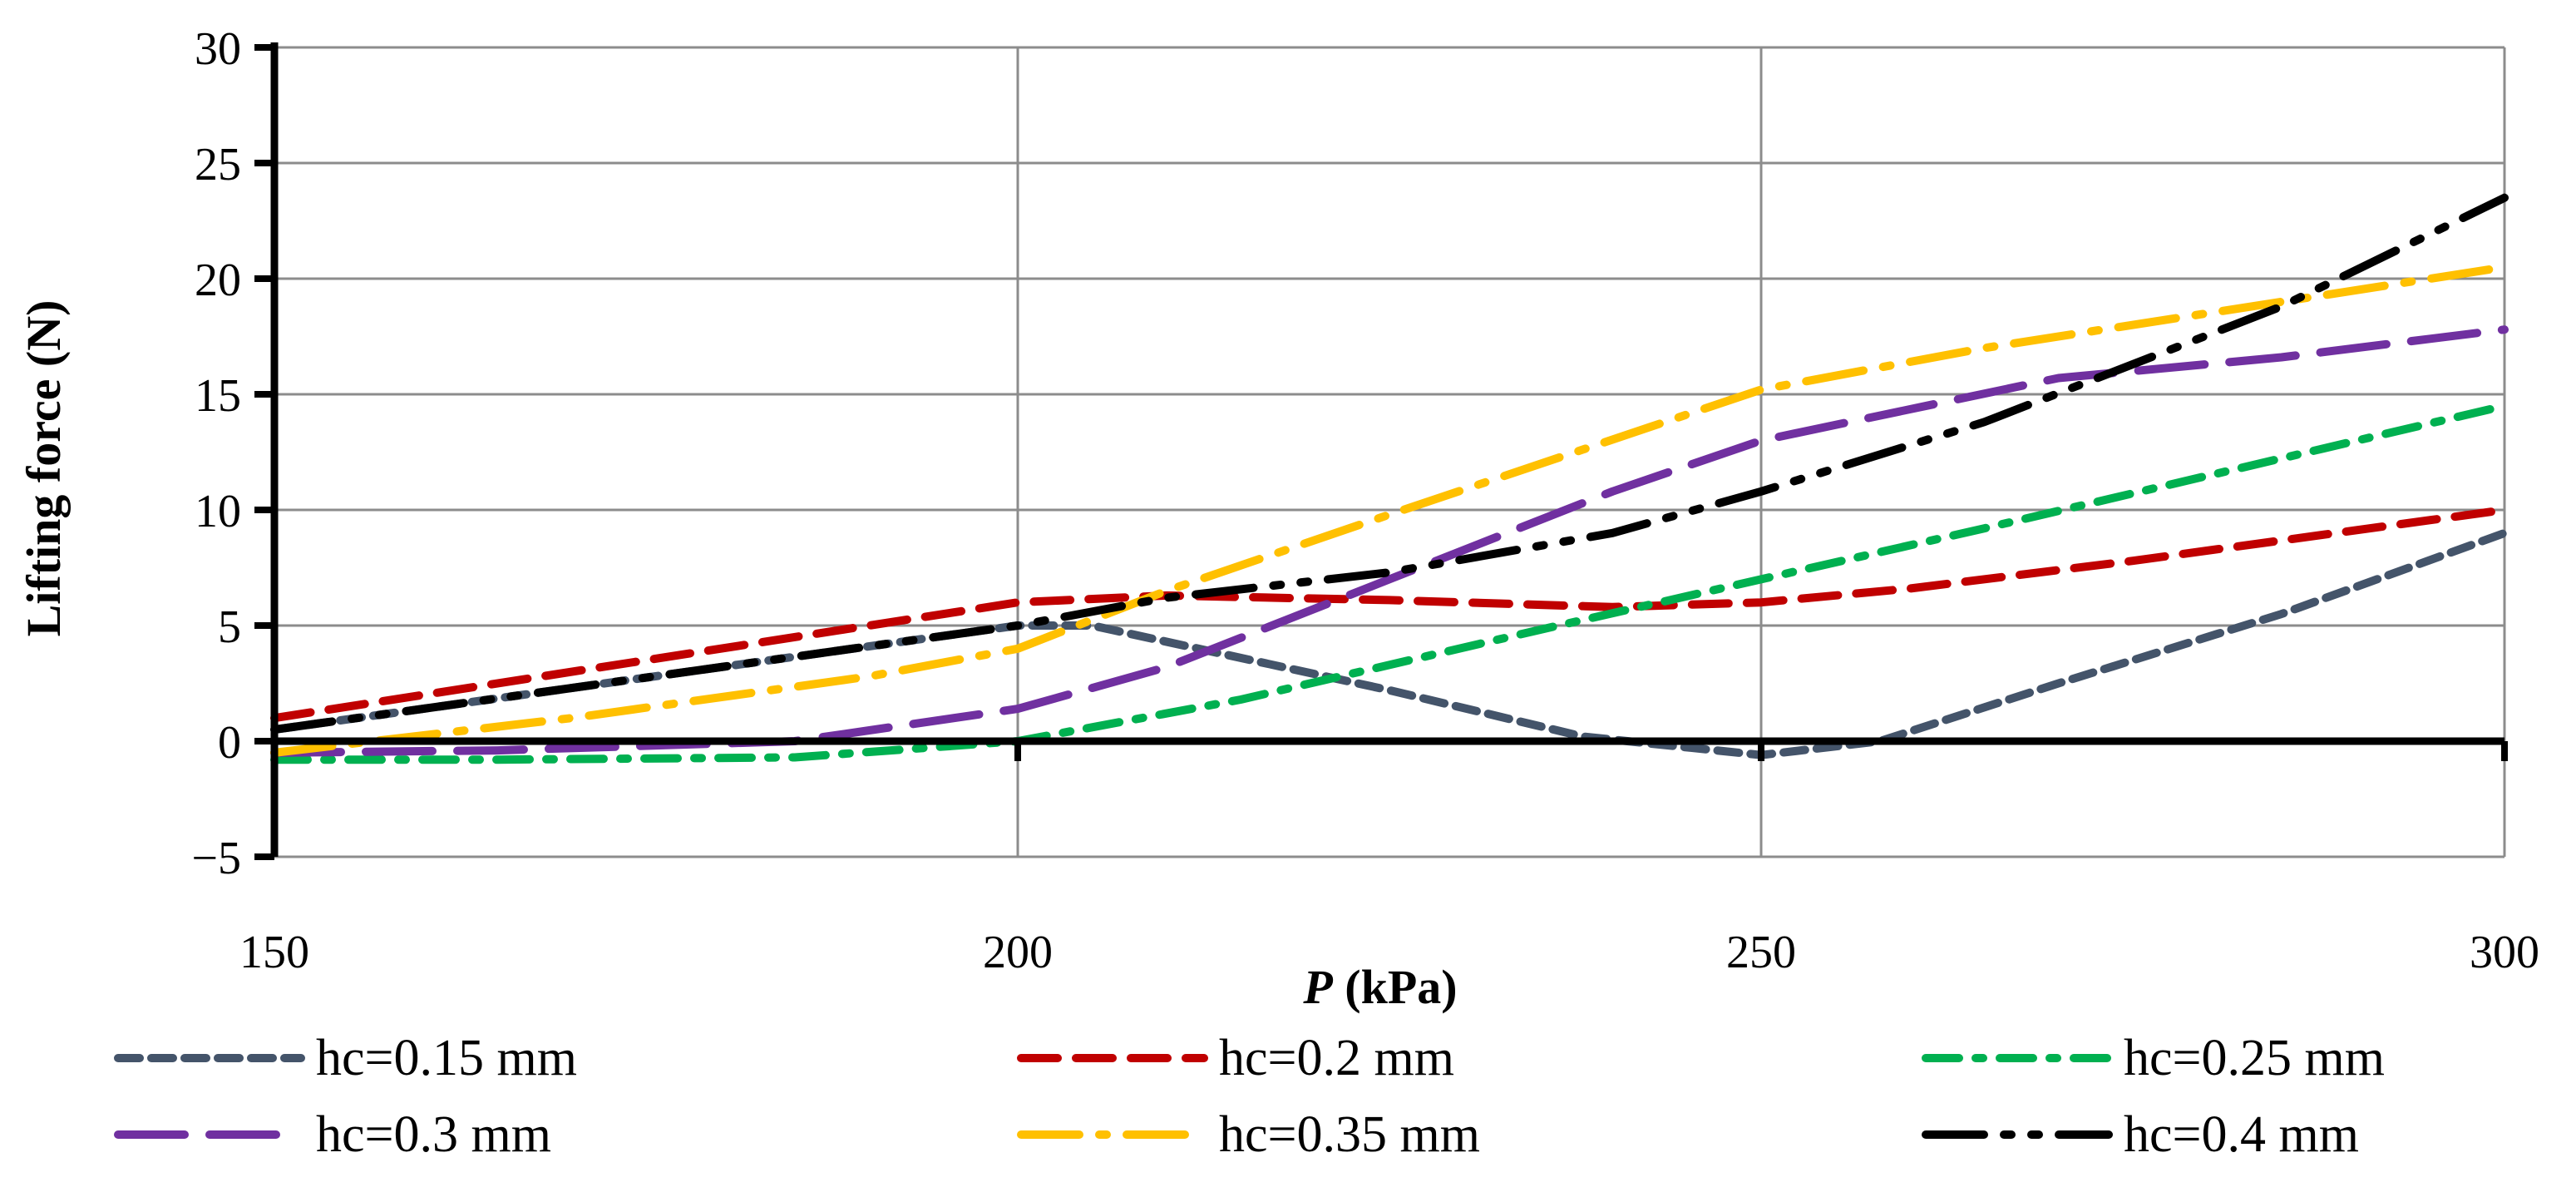 This screenshot has width=2576, height=1202. Describe the element at coordinates (218, 511) in the screenshot. I see `y-tick-label: 10` at that location.